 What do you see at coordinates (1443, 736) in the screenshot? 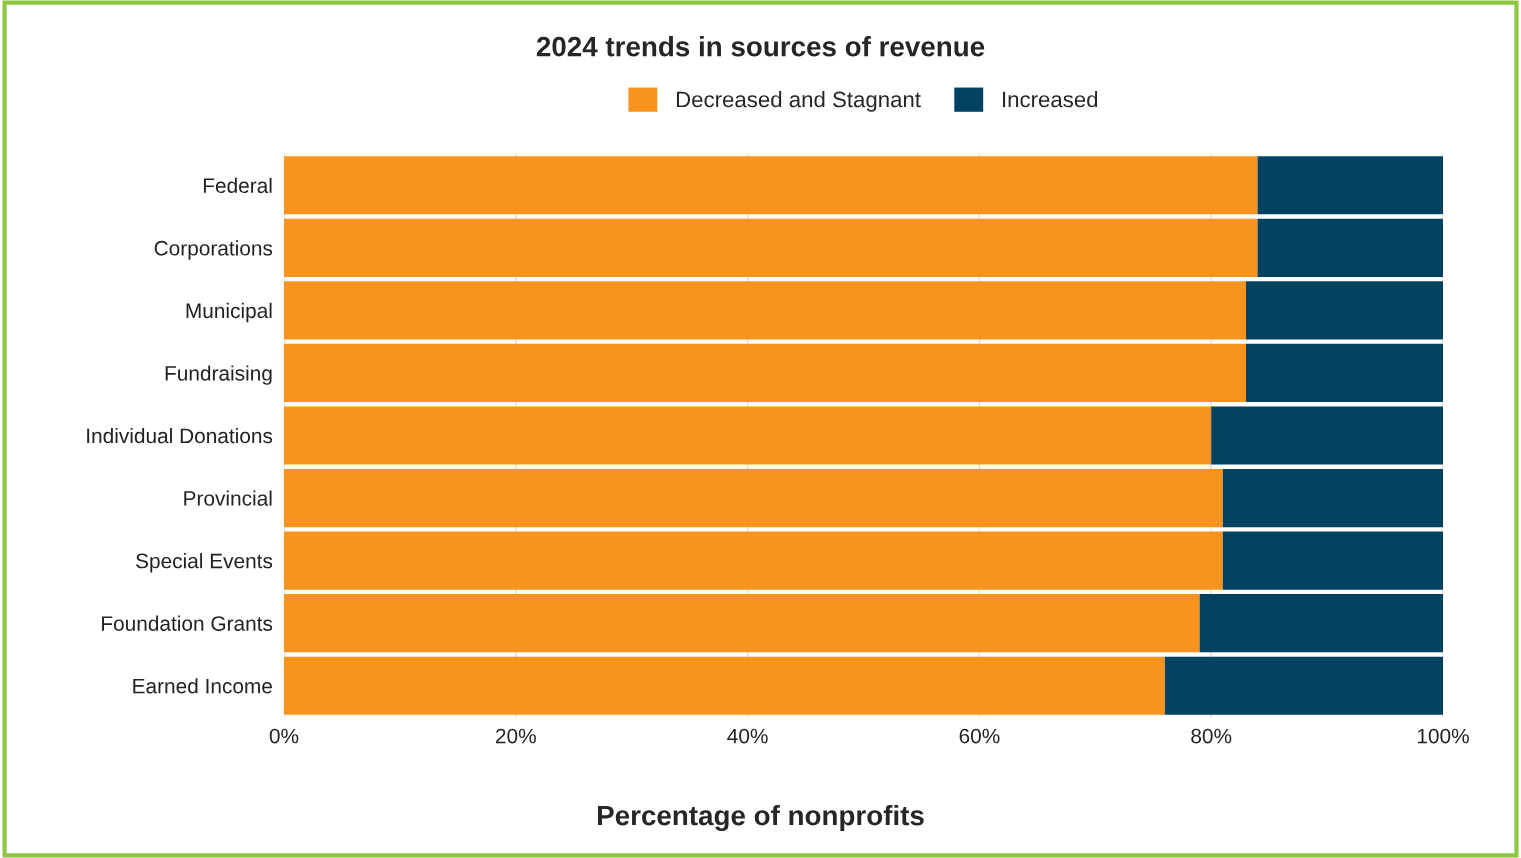
I see `x-tick-label: 100%` at bounding box center [1443, 736].